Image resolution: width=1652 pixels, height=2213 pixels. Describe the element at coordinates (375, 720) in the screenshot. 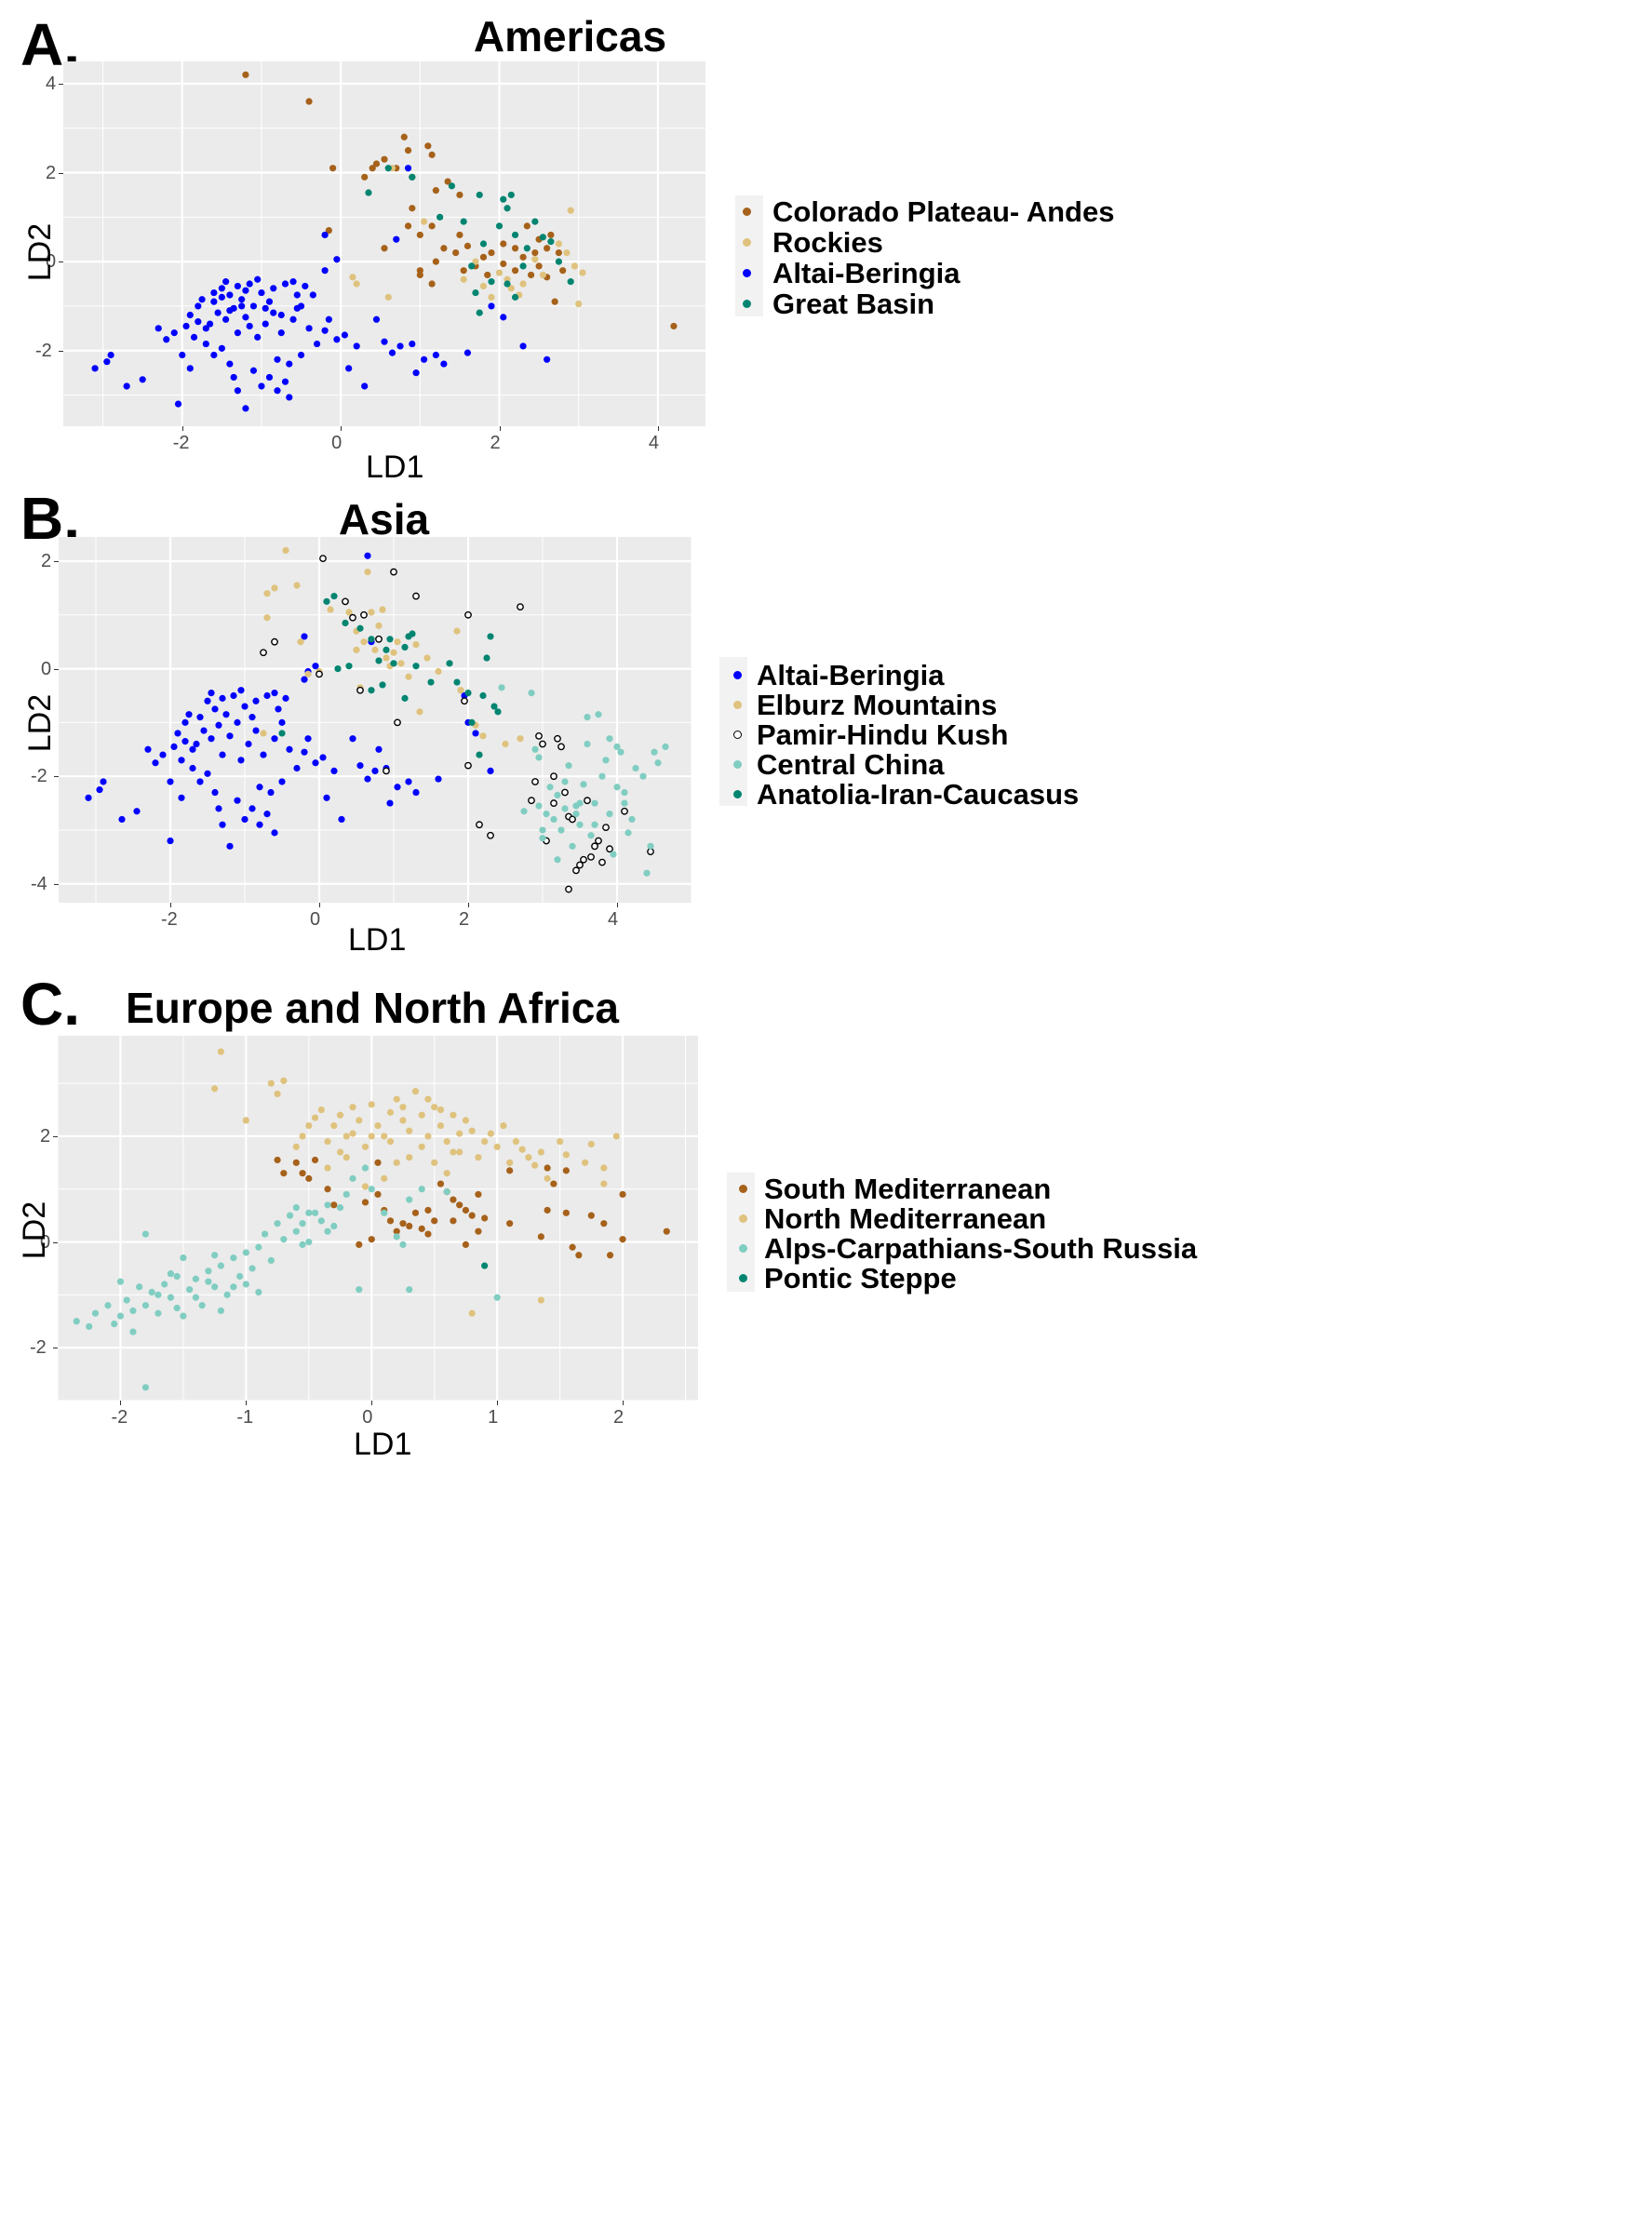

I see `plot-area` at that location.